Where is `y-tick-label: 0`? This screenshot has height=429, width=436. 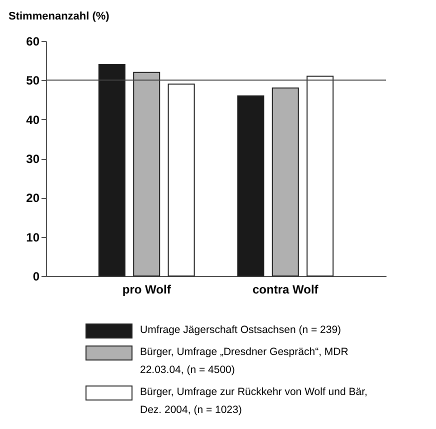
y-tick-label: 0 is located at coordinates (36, 277).